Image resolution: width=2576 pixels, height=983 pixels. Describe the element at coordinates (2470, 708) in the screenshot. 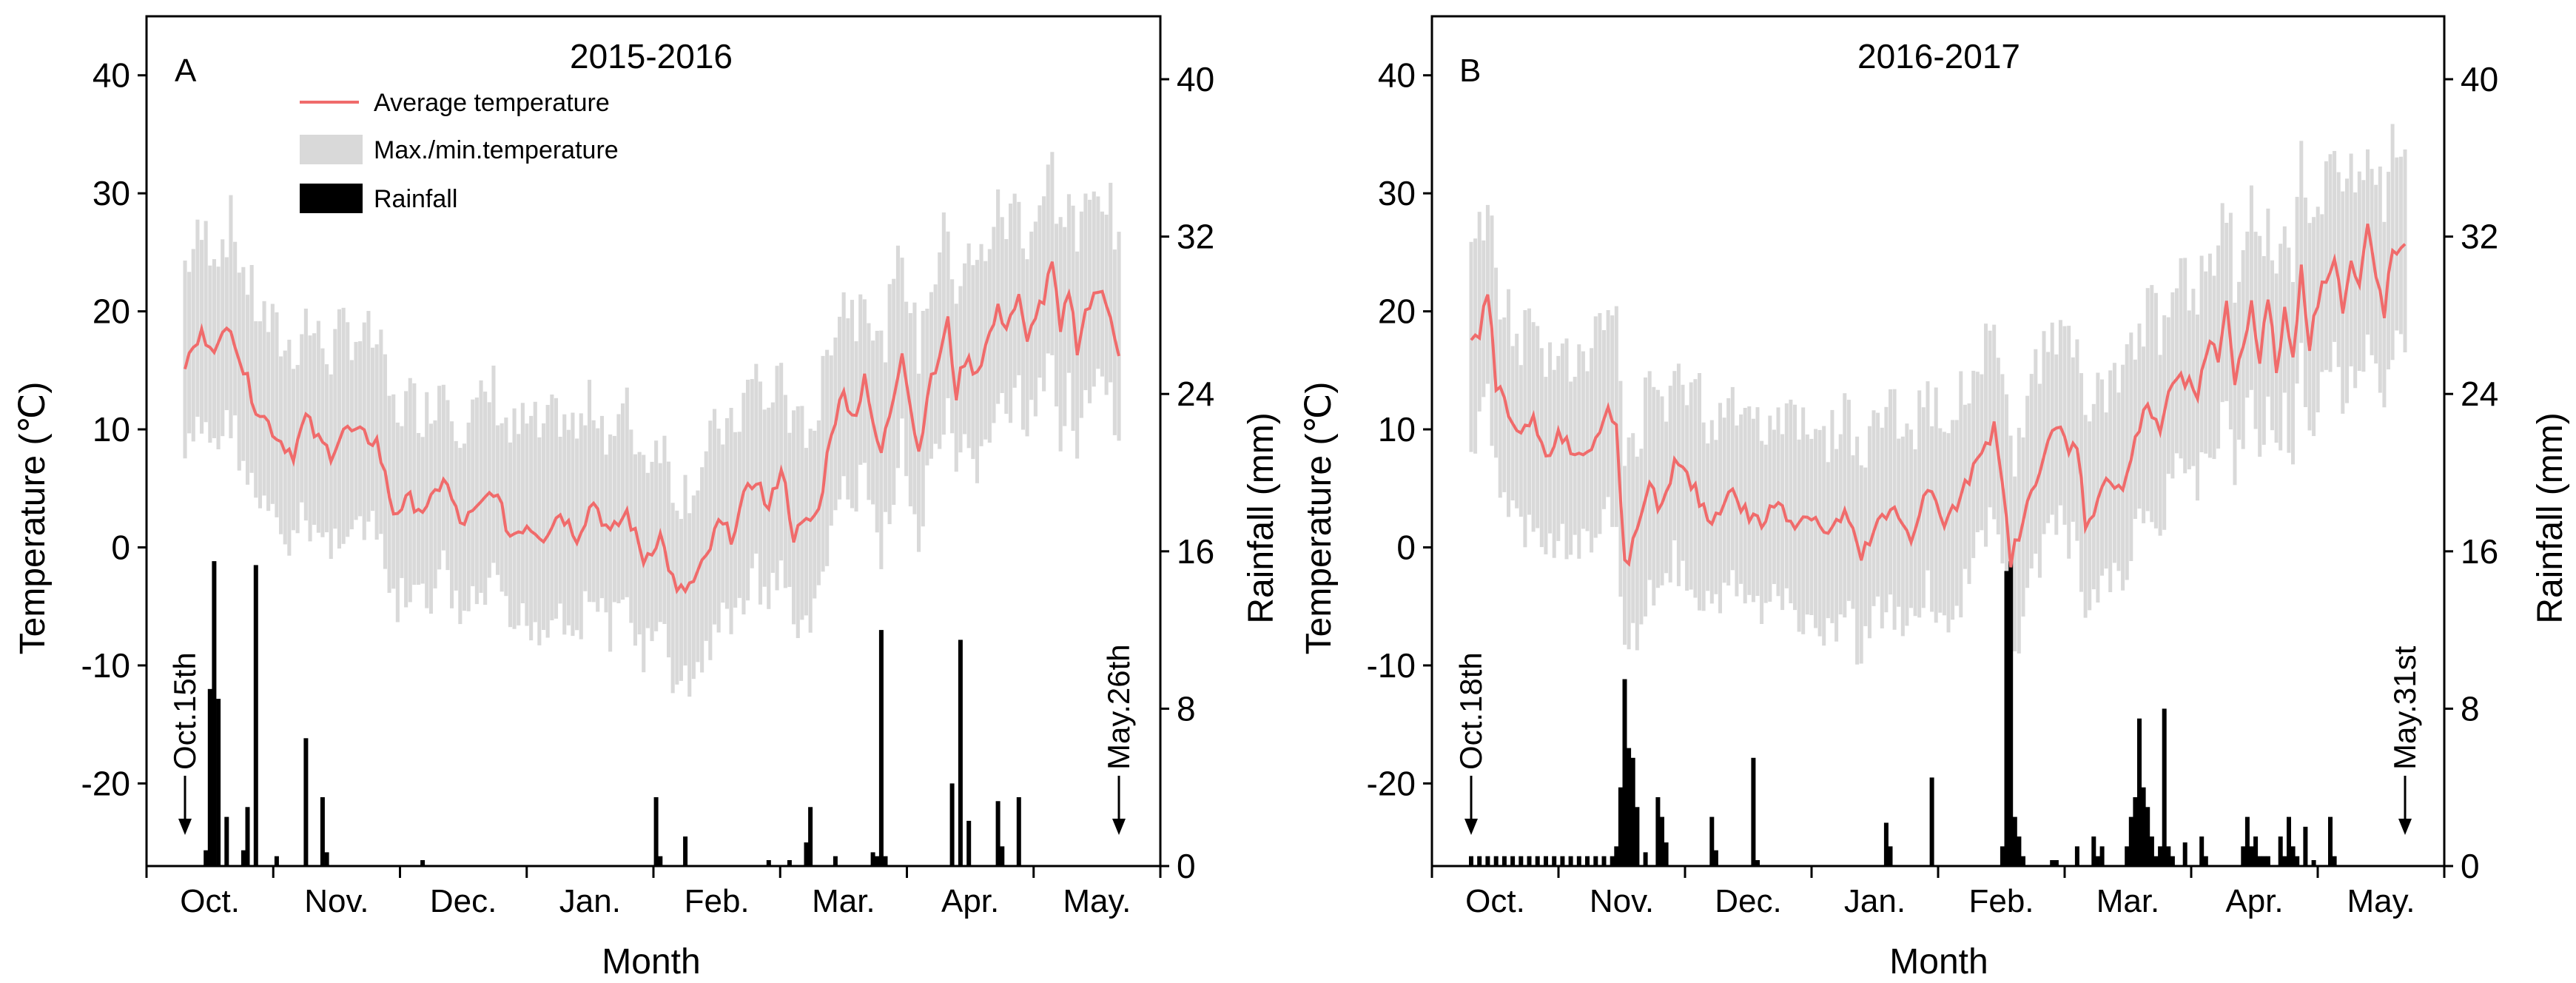

I see `y-tick-label-right: 8` at that location.